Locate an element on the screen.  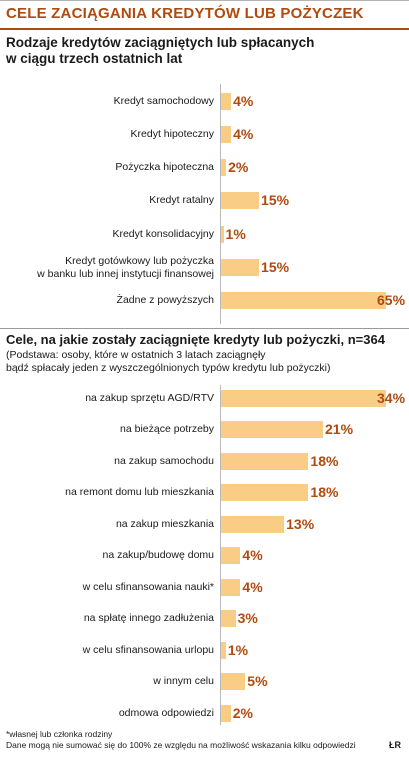
value-label: 13% is located at coordinates (300, 523).